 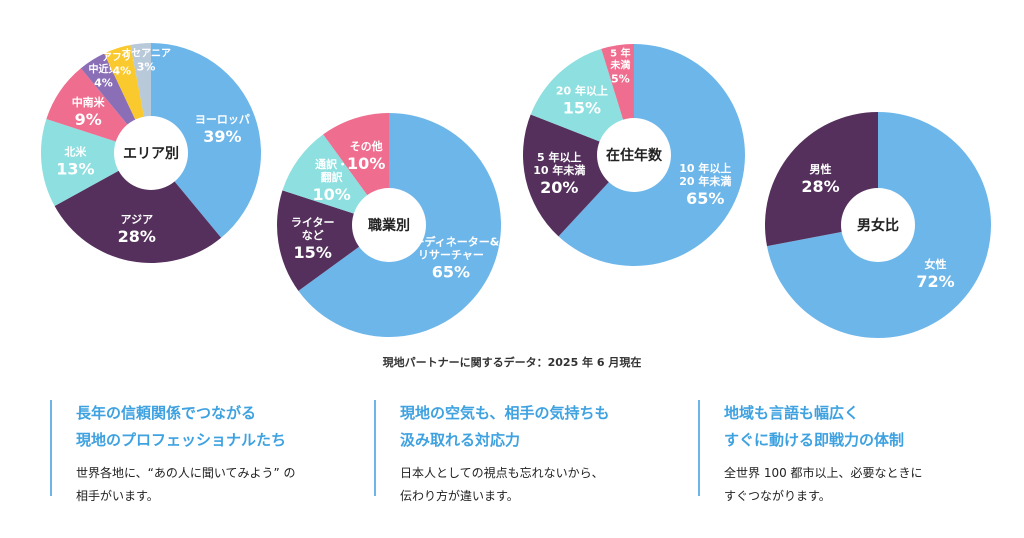 What do you see at coordinates (186, 473) in the screenshot?
I see `feature-body-line: 世界各地に、“あの人に聞いてみよう” の` at bounding box center [186, 473].